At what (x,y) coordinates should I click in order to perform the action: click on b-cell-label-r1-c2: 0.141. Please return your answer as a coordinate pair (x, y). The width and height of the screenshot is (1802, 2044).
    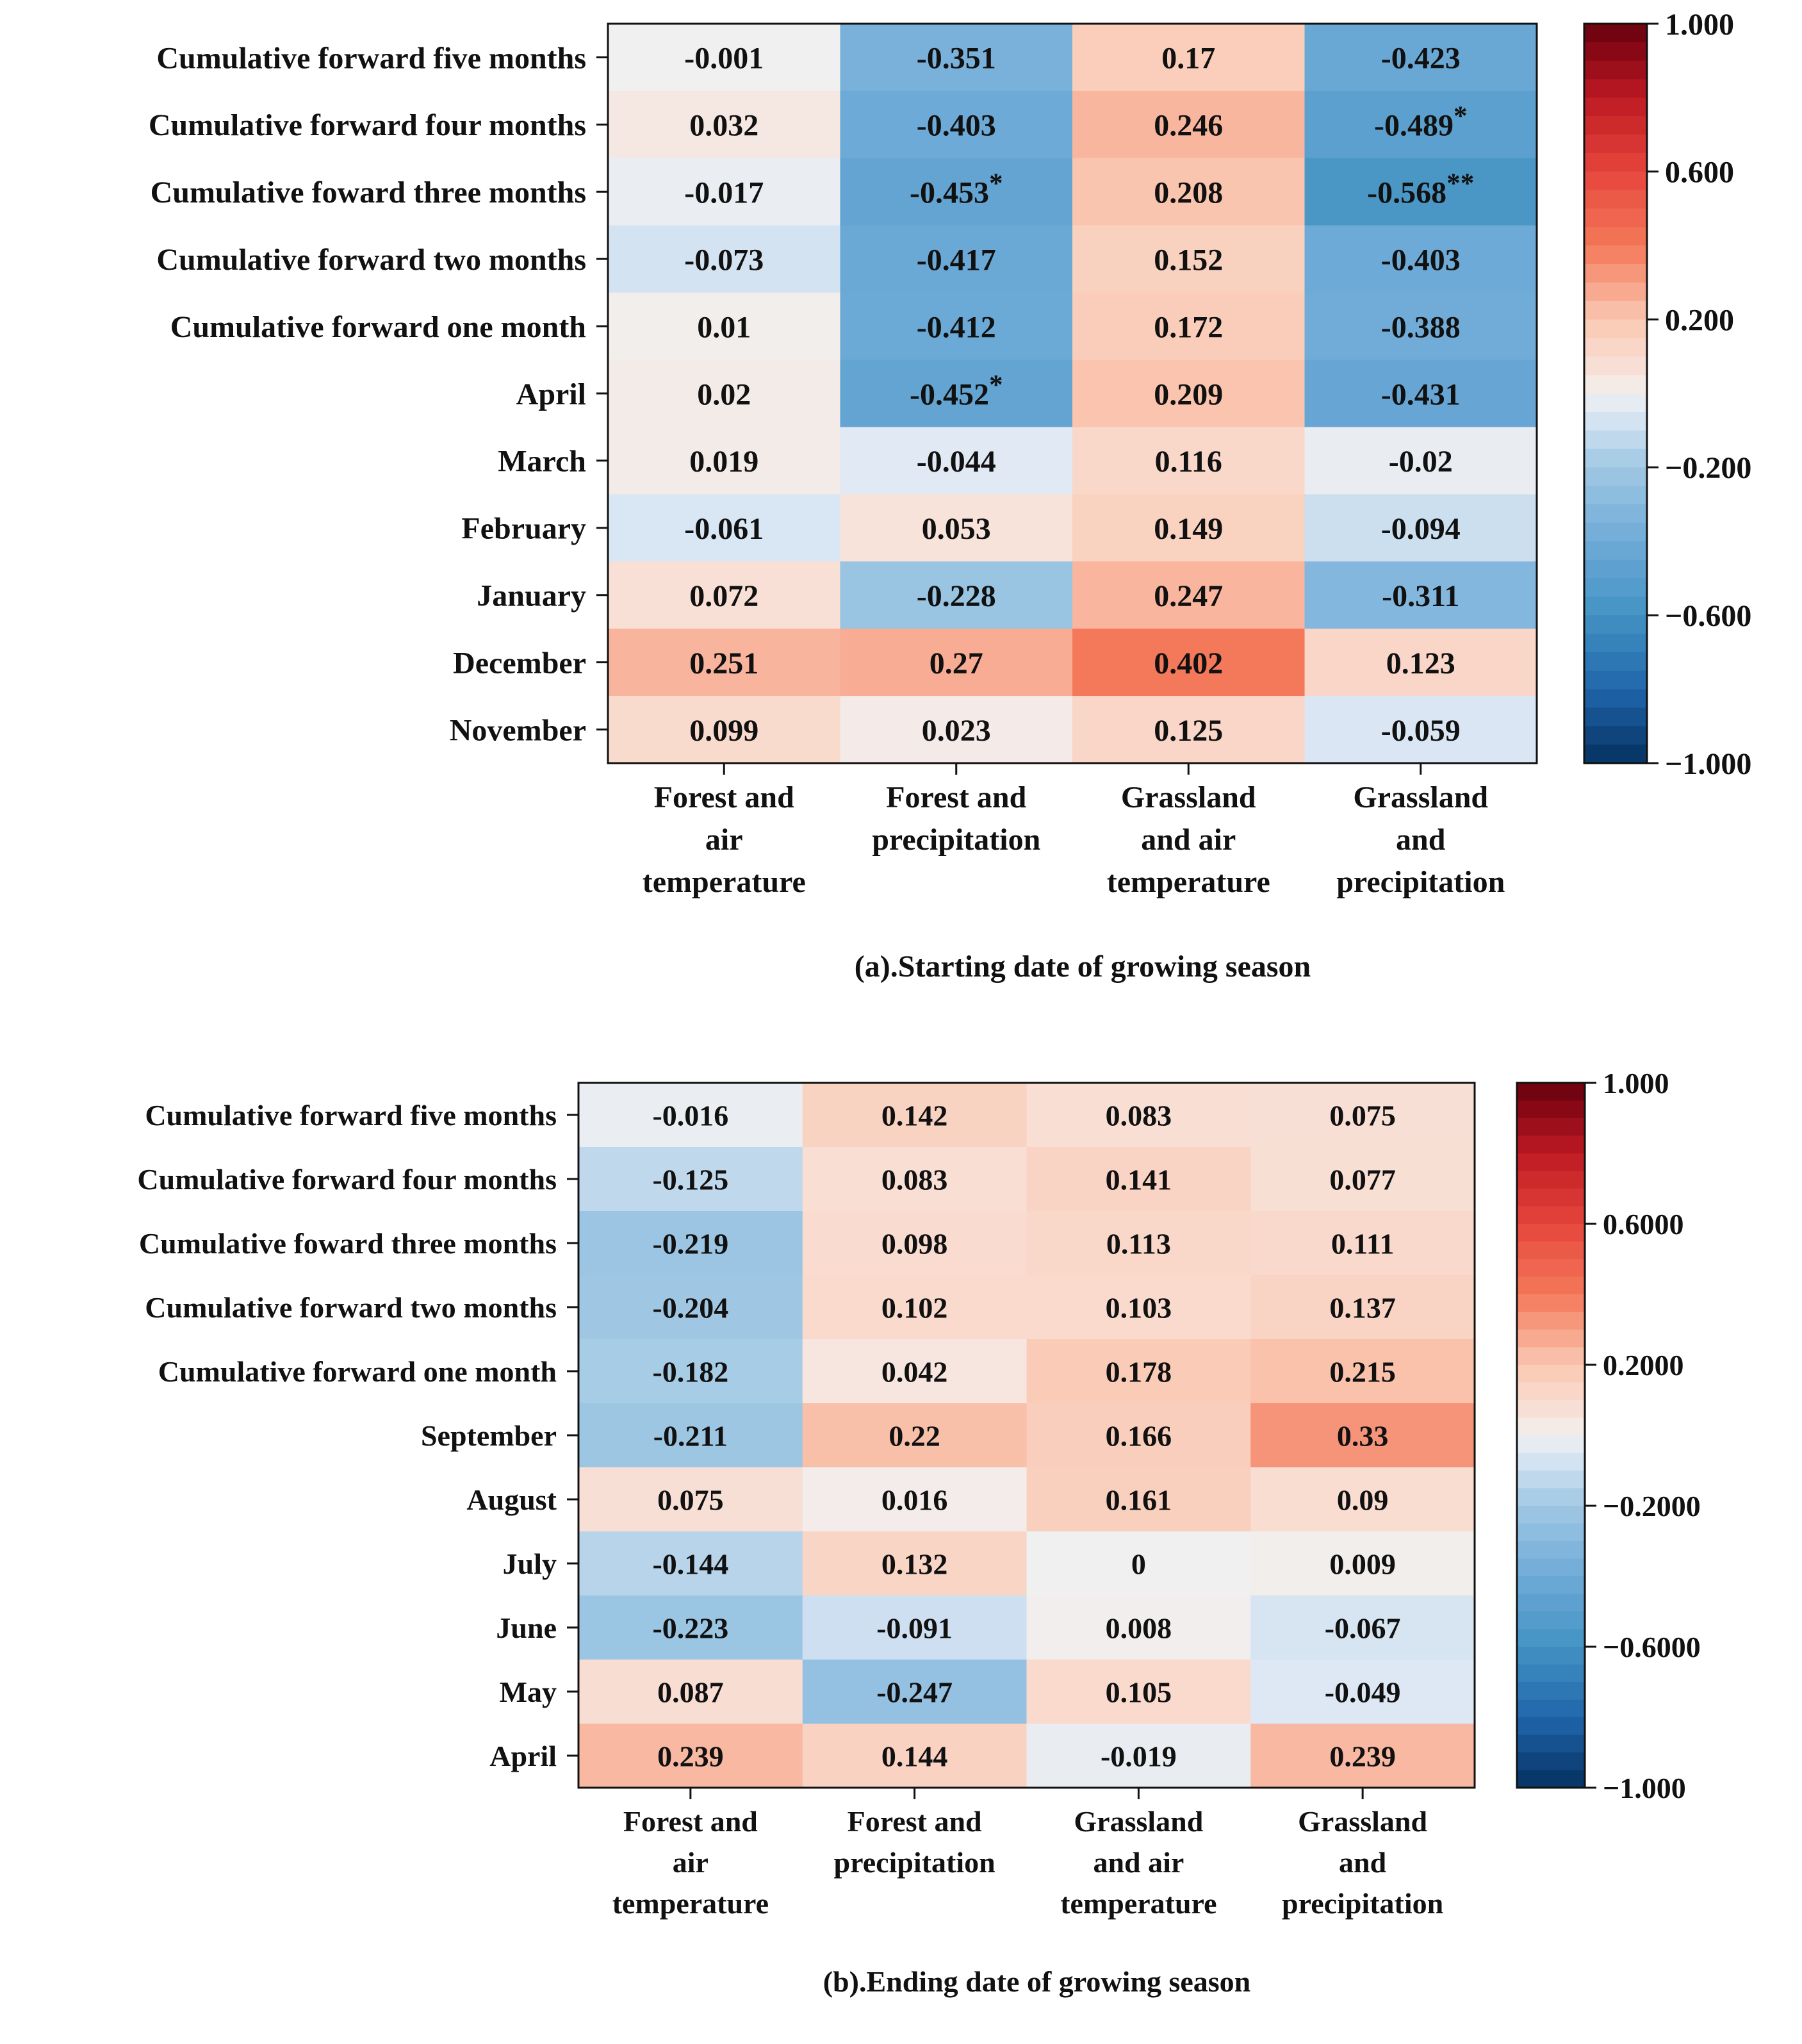
    Looking at the image, I should click on (1139, 1180).